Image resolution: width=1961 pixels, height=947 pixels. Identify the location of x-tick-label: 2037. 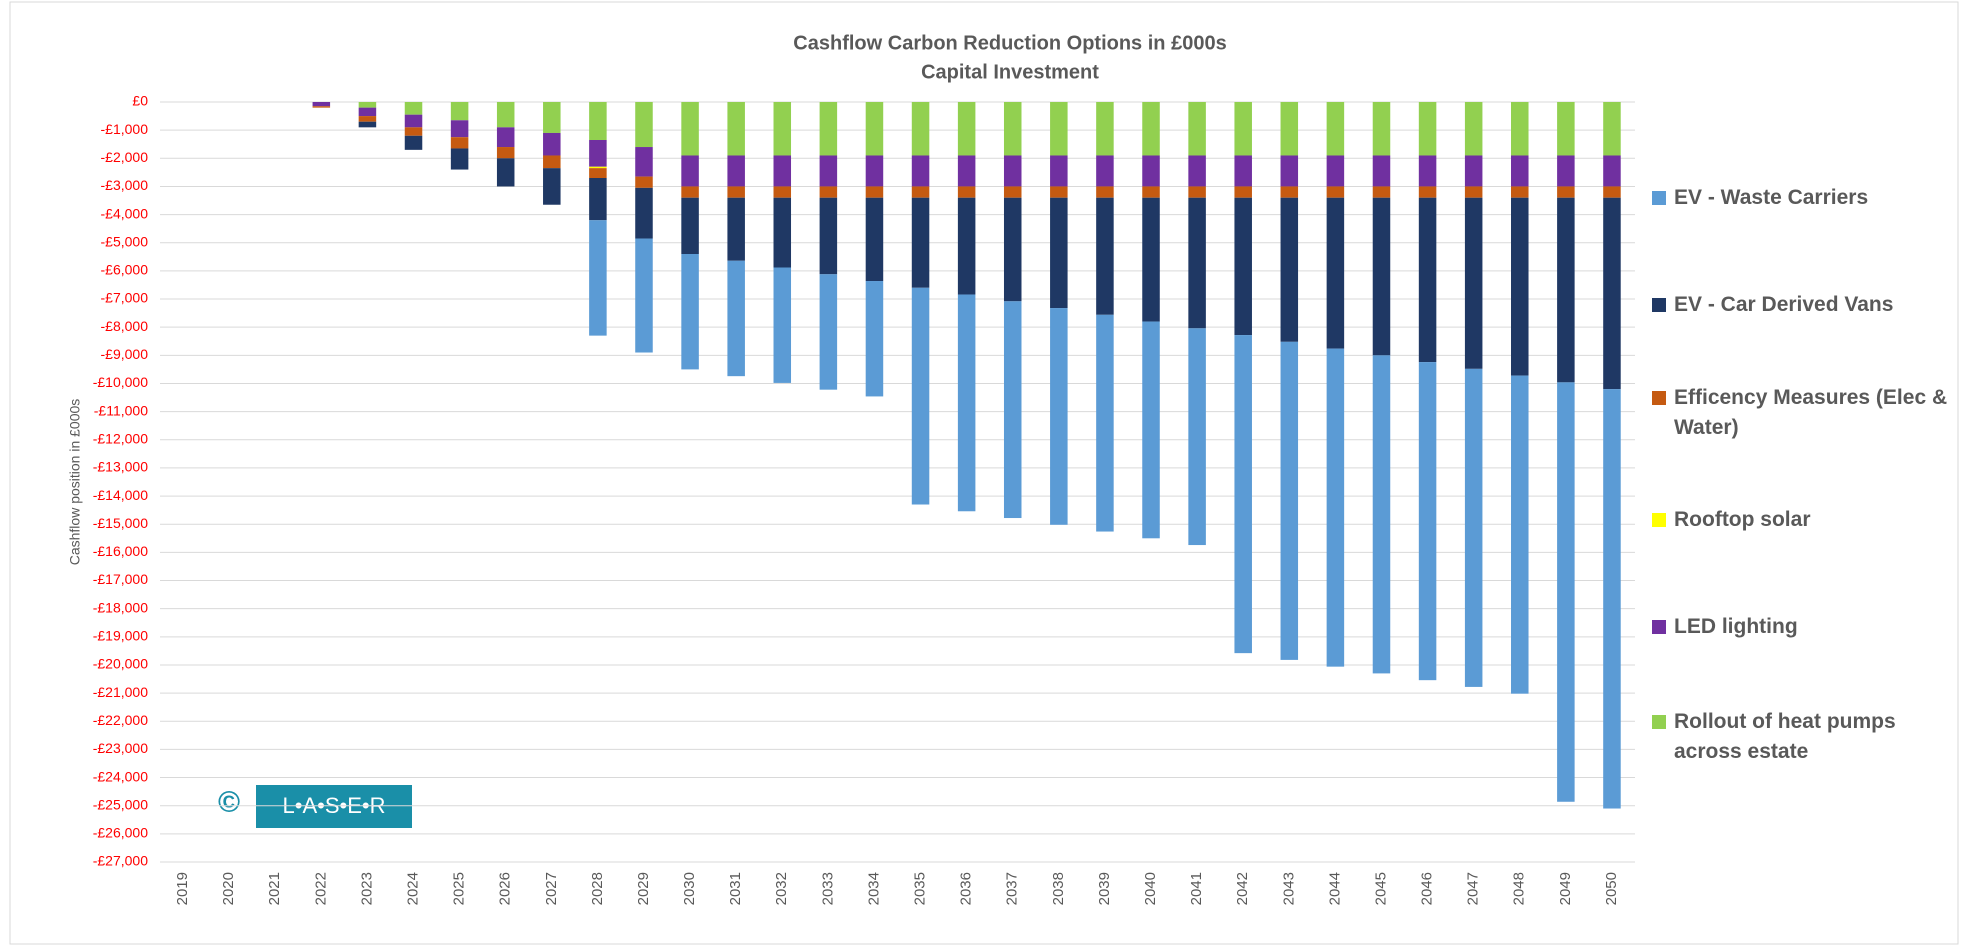
(1012, 888).